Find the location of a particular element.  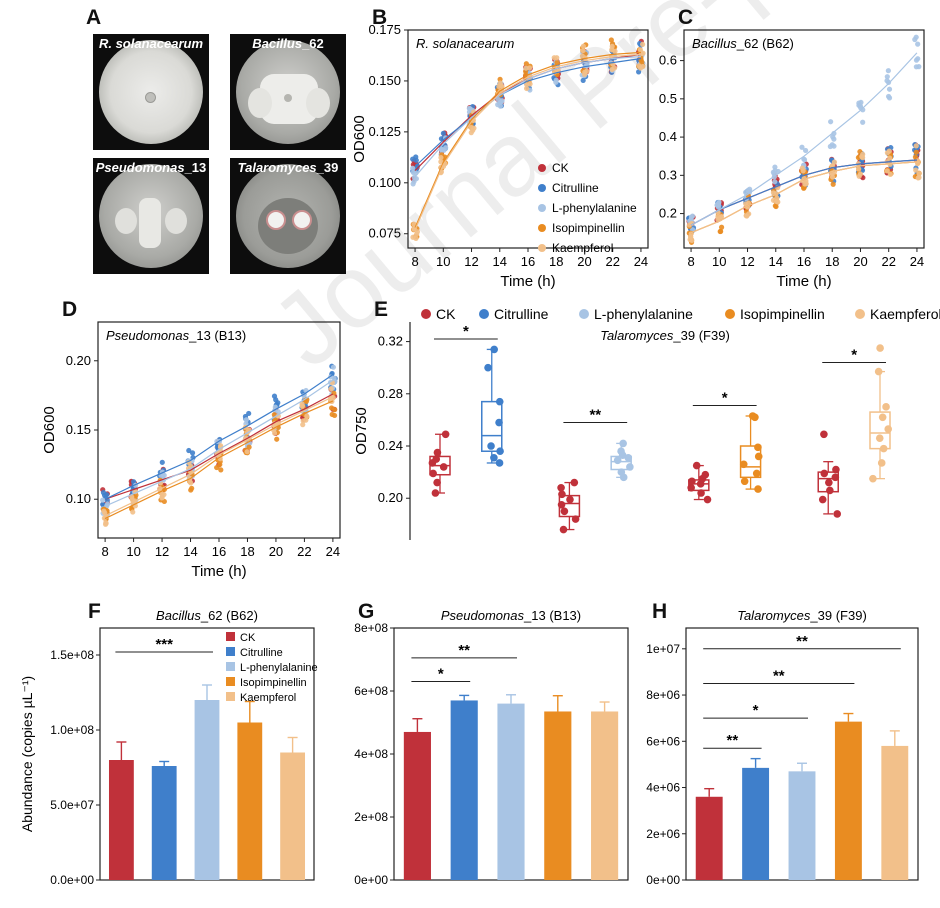

title-rest: _13 (B13) is located at coordinates (552, 615).